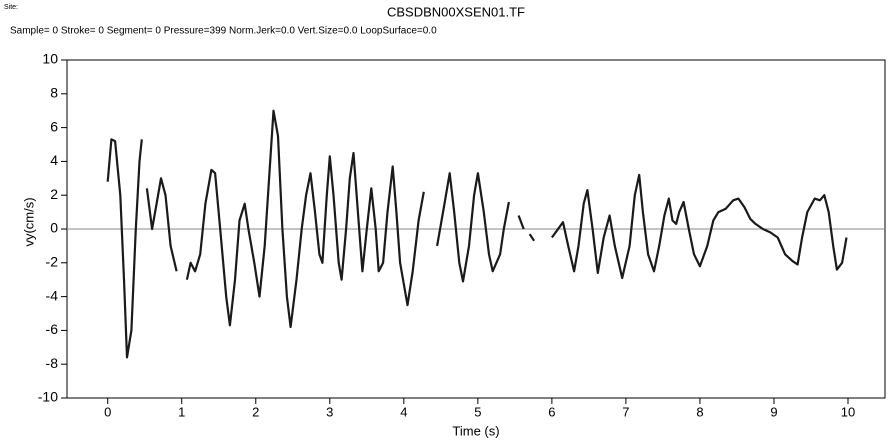 This screenshot has width=890, height=440. What do you see at coordinates (54, 194) in the screenshot?
I see `y-tick-label: 2` at bounding box center [54, 194].